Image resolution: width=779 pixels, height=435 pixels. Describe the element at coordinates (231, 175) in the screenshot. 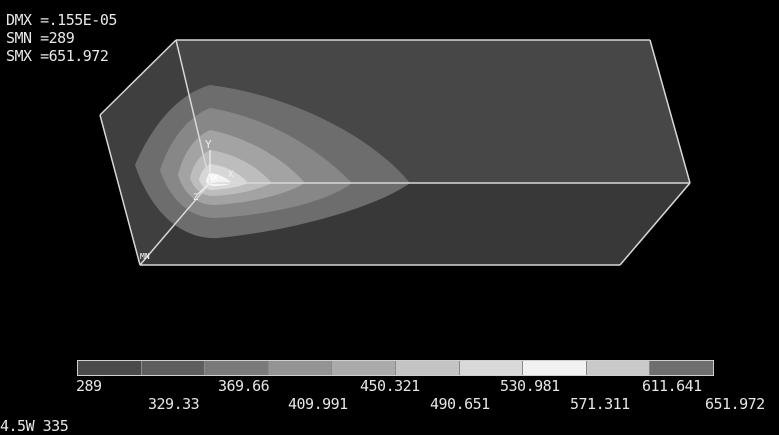

I see `triad-x-label: X` at that location.